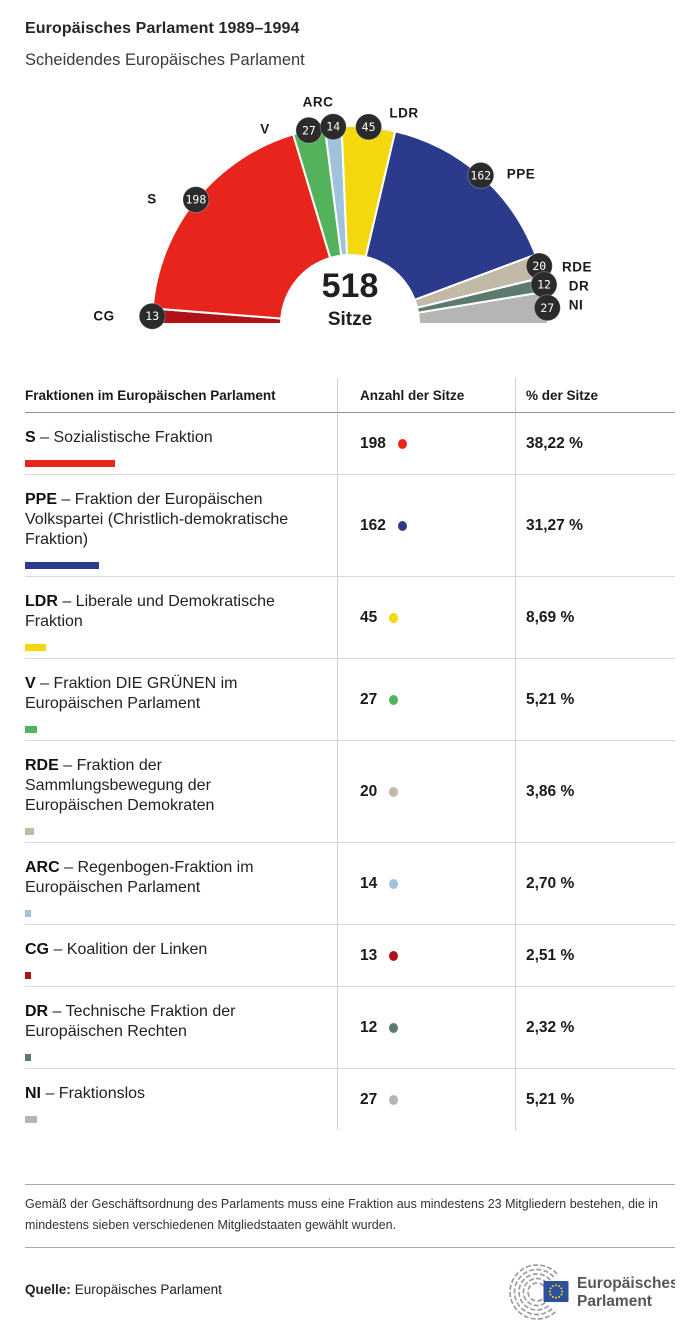 The height and width of the screenshot is (1322, 700). I want to click on seats-value: 45, so click(369, 617).